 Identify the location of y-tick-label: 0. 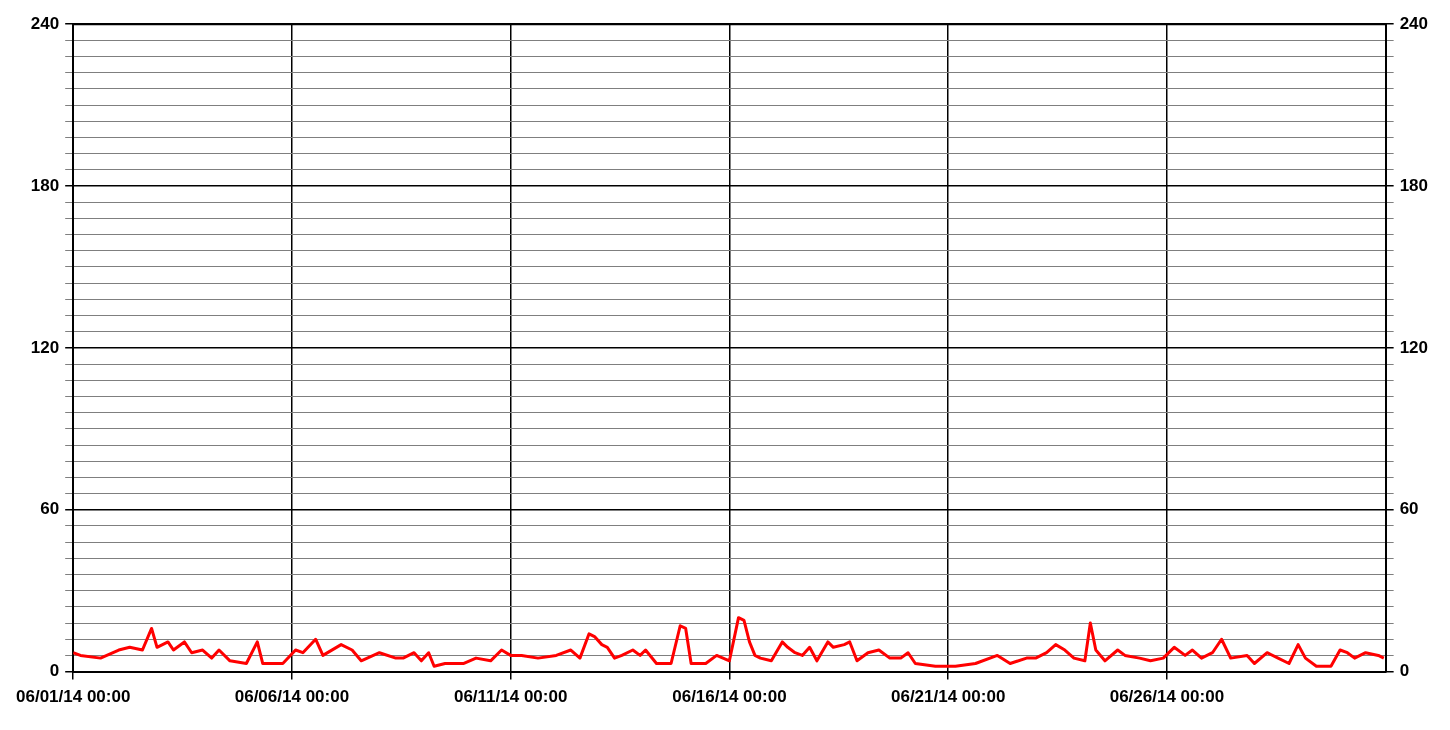
(54, 671).